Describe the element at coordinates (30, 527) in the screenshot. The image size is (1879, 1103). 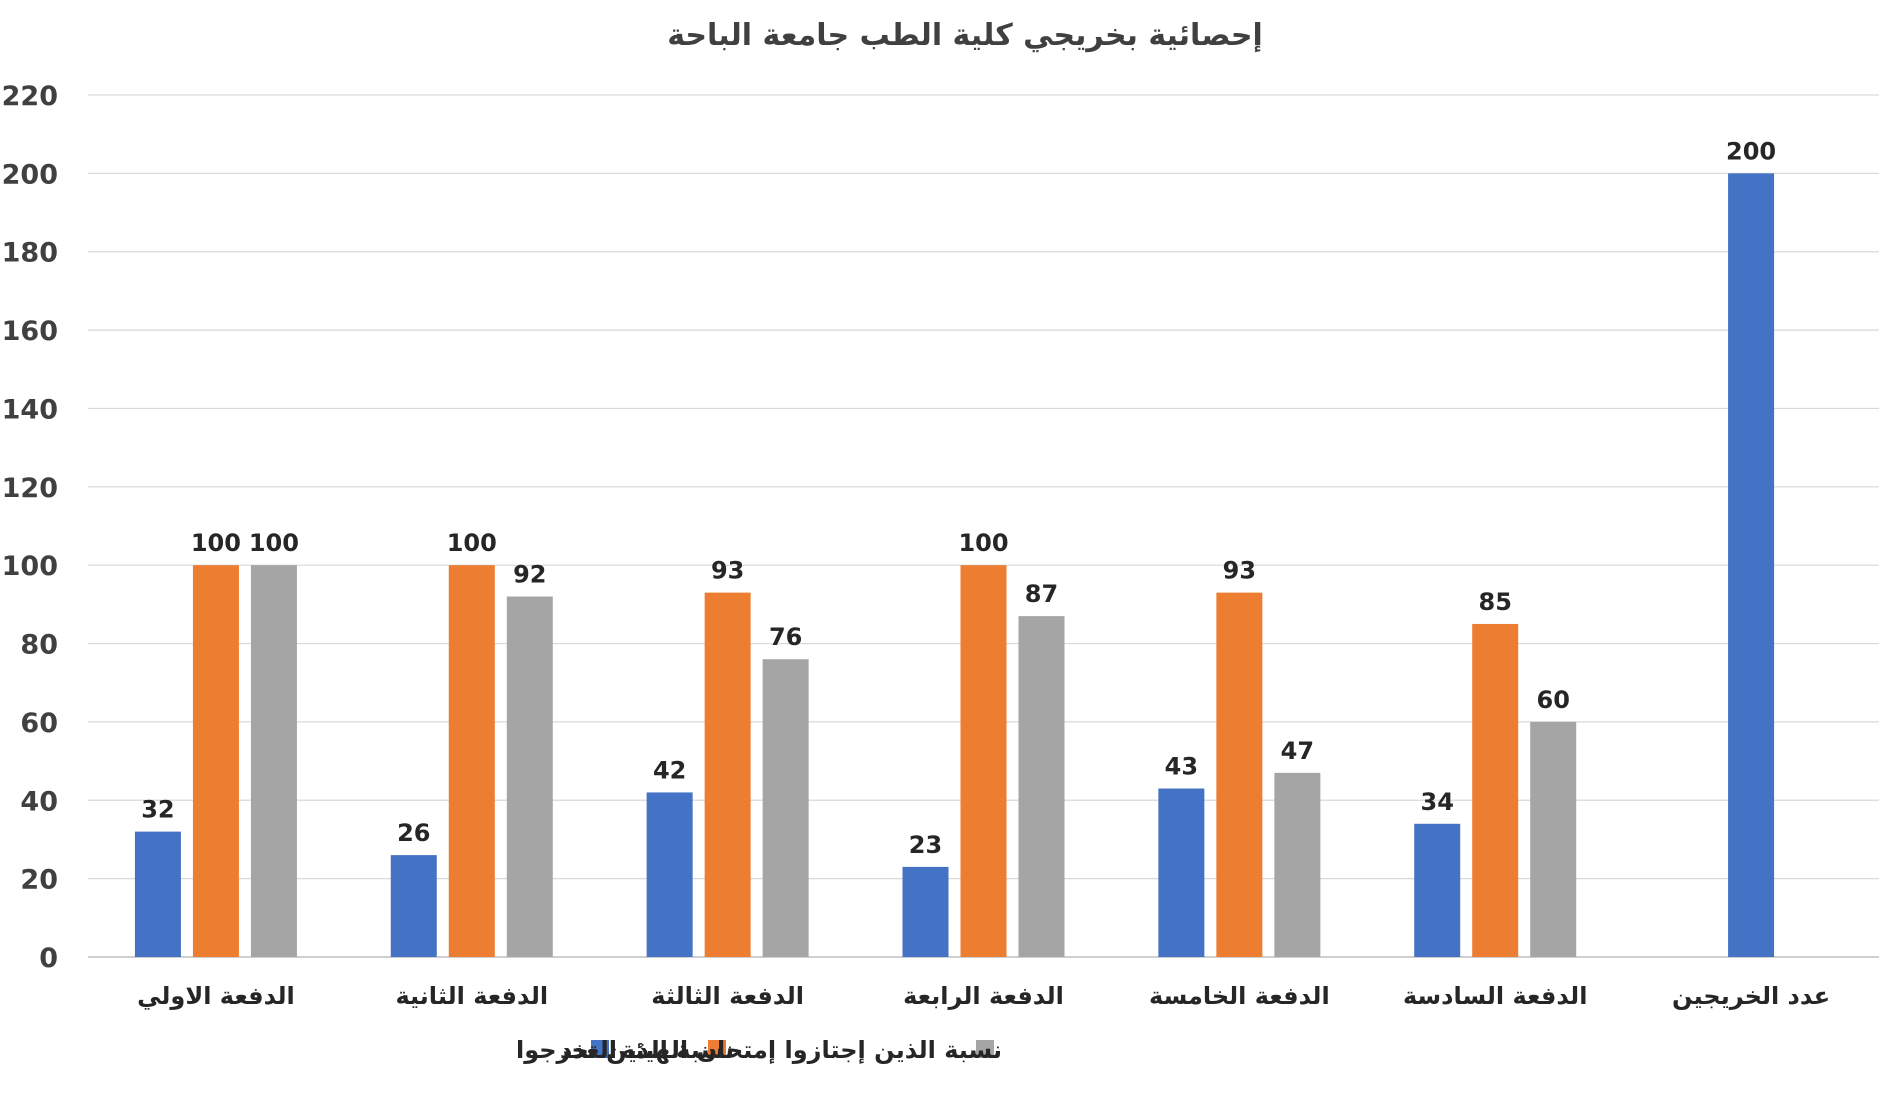
I see `y-axis-ticks: 0 20 40 60 80 100 120 140 160 180 200 220` at that location.